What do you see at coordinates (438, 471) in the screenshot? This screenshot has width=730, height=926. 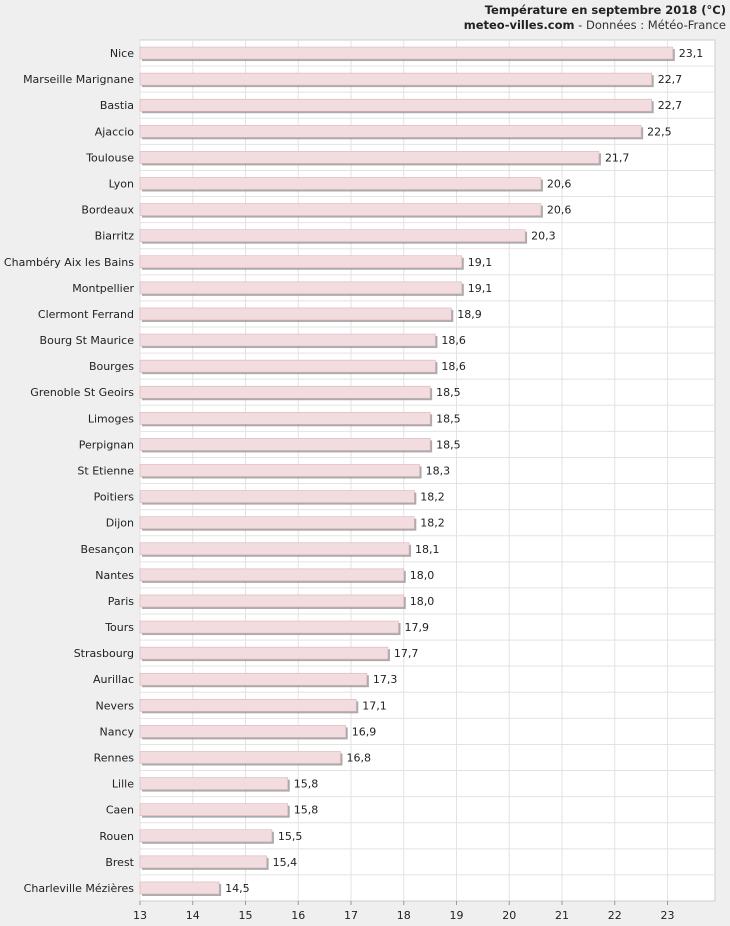 I see `value-label: 18,3` at bounding box center [438, 471].